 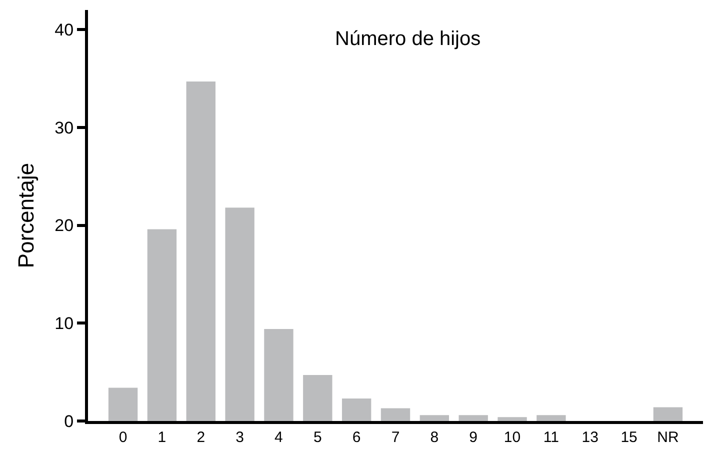 What do you see at coordinates (317, 437) in the screenshot?
I see `x-tick-label: 5` at bounding box center [317, 437].